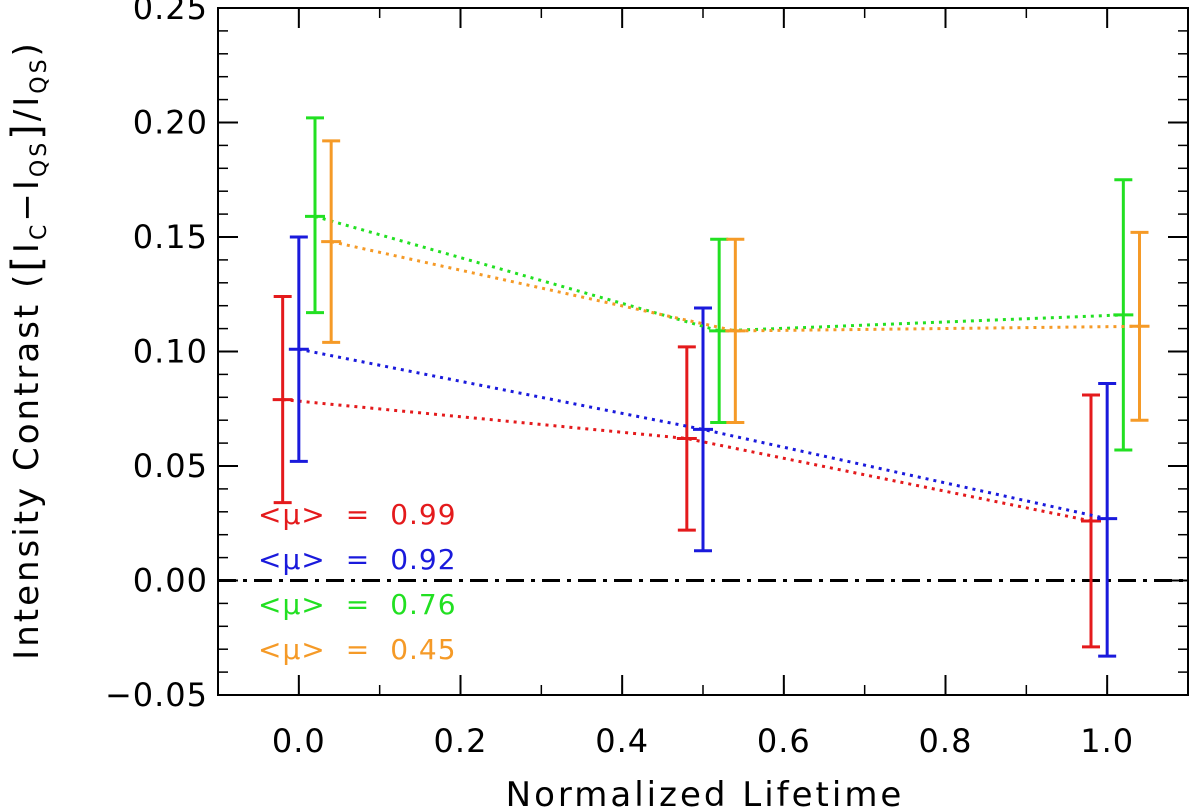 Image resolution: width=1200 pixels, height=810 pixels. What do you see at coordinates (1107, 741) in the screenshot?
I see `x-tick-label: 1.0` at bounding box center [1107, 741].